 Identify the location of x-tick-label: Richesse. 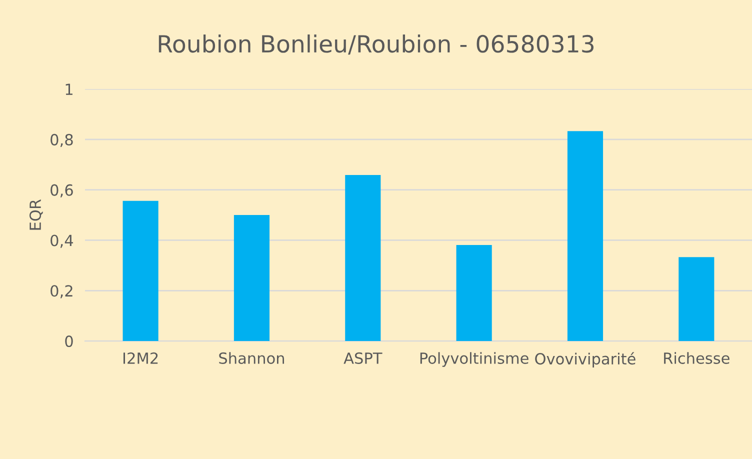
(697, 358).